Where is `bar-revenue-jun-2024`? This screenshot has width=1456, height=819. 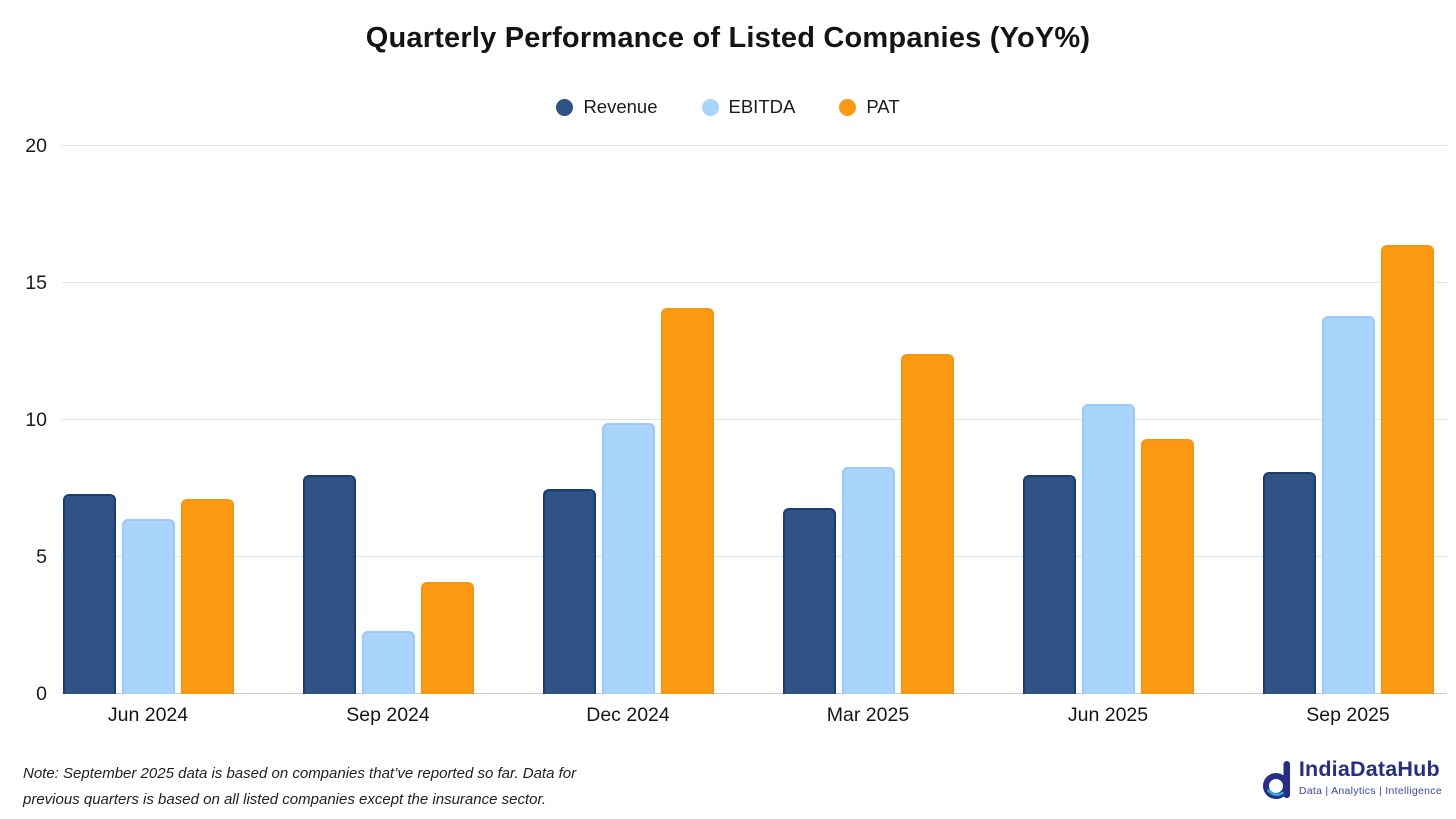 bar-revenue-jun-2024 is located at coordinates (89, 593).